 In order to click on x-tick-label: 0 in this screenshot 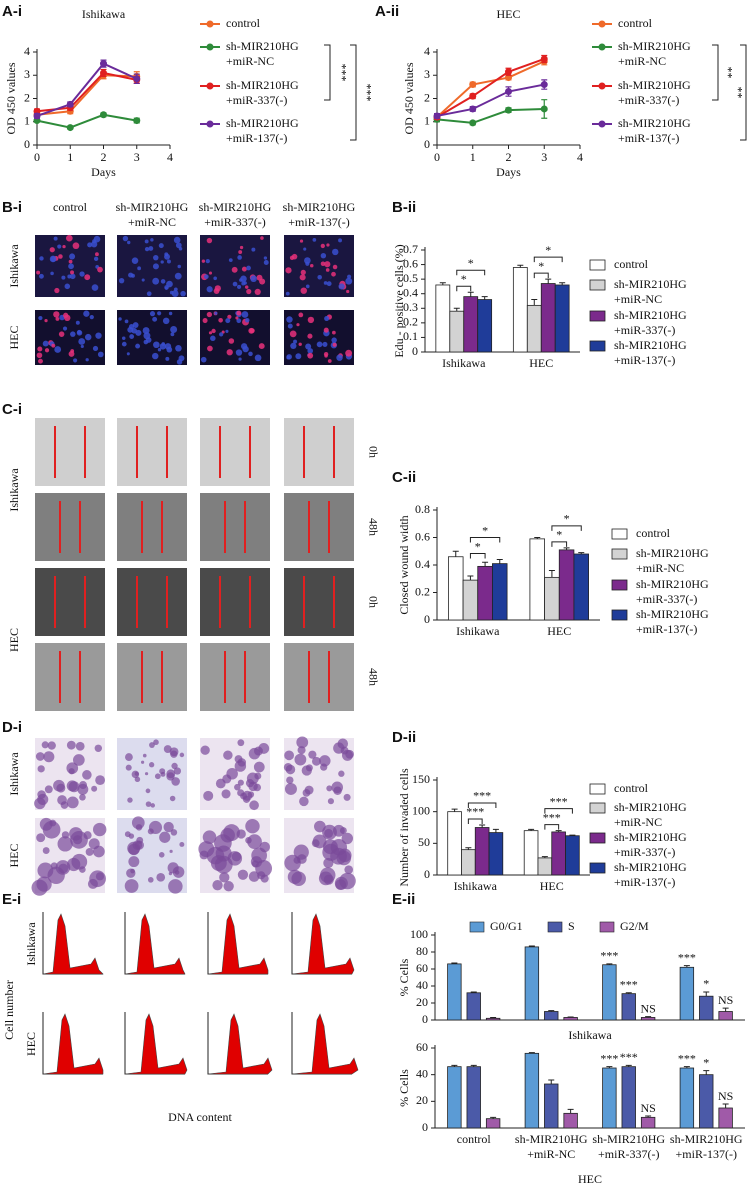, I will do `click(437, 157)`.